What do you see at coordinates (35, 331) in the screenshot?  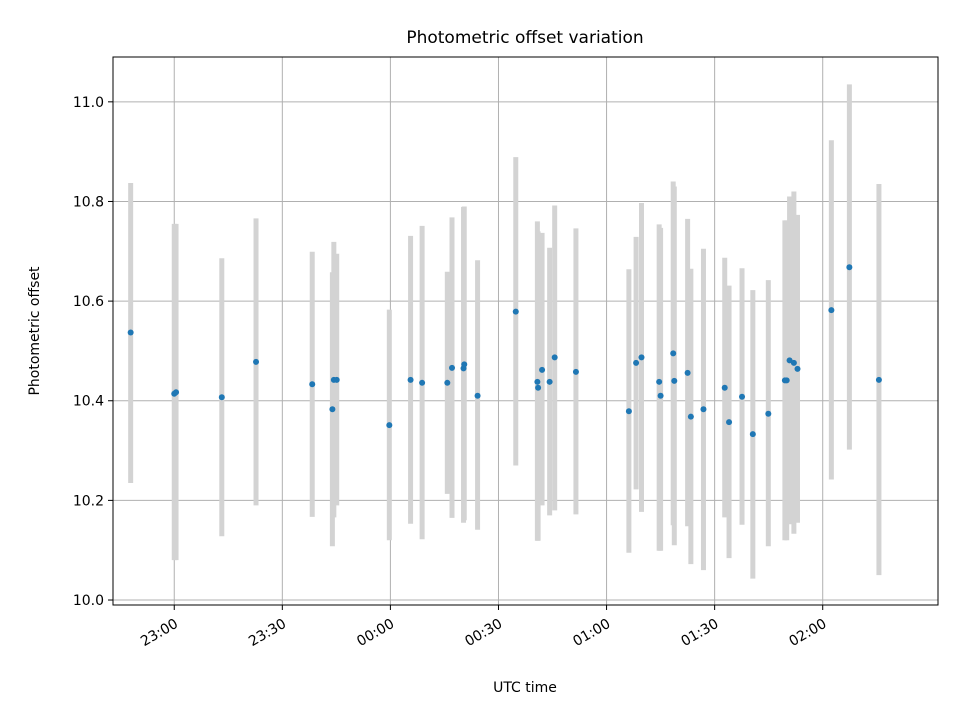 I see `y-axis-label: Photometric offset` at bounding box center [35, 331].